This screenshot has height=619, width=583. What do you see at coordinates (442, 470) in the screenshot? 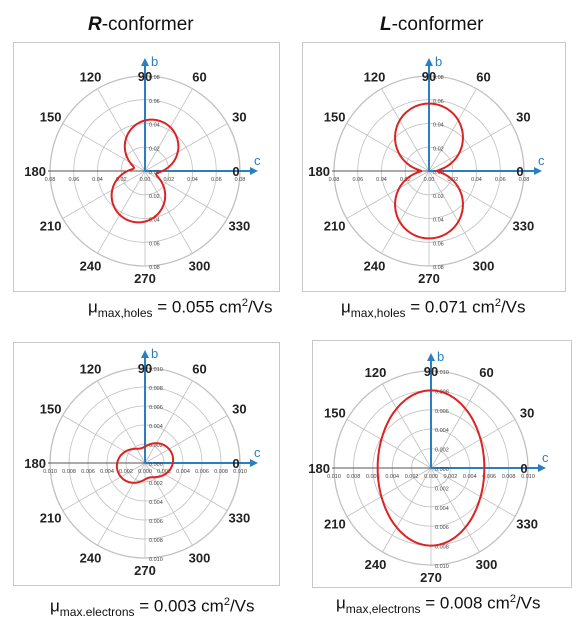
I see `radial-tick-label: 0.000` at bounding box center [442, 470].